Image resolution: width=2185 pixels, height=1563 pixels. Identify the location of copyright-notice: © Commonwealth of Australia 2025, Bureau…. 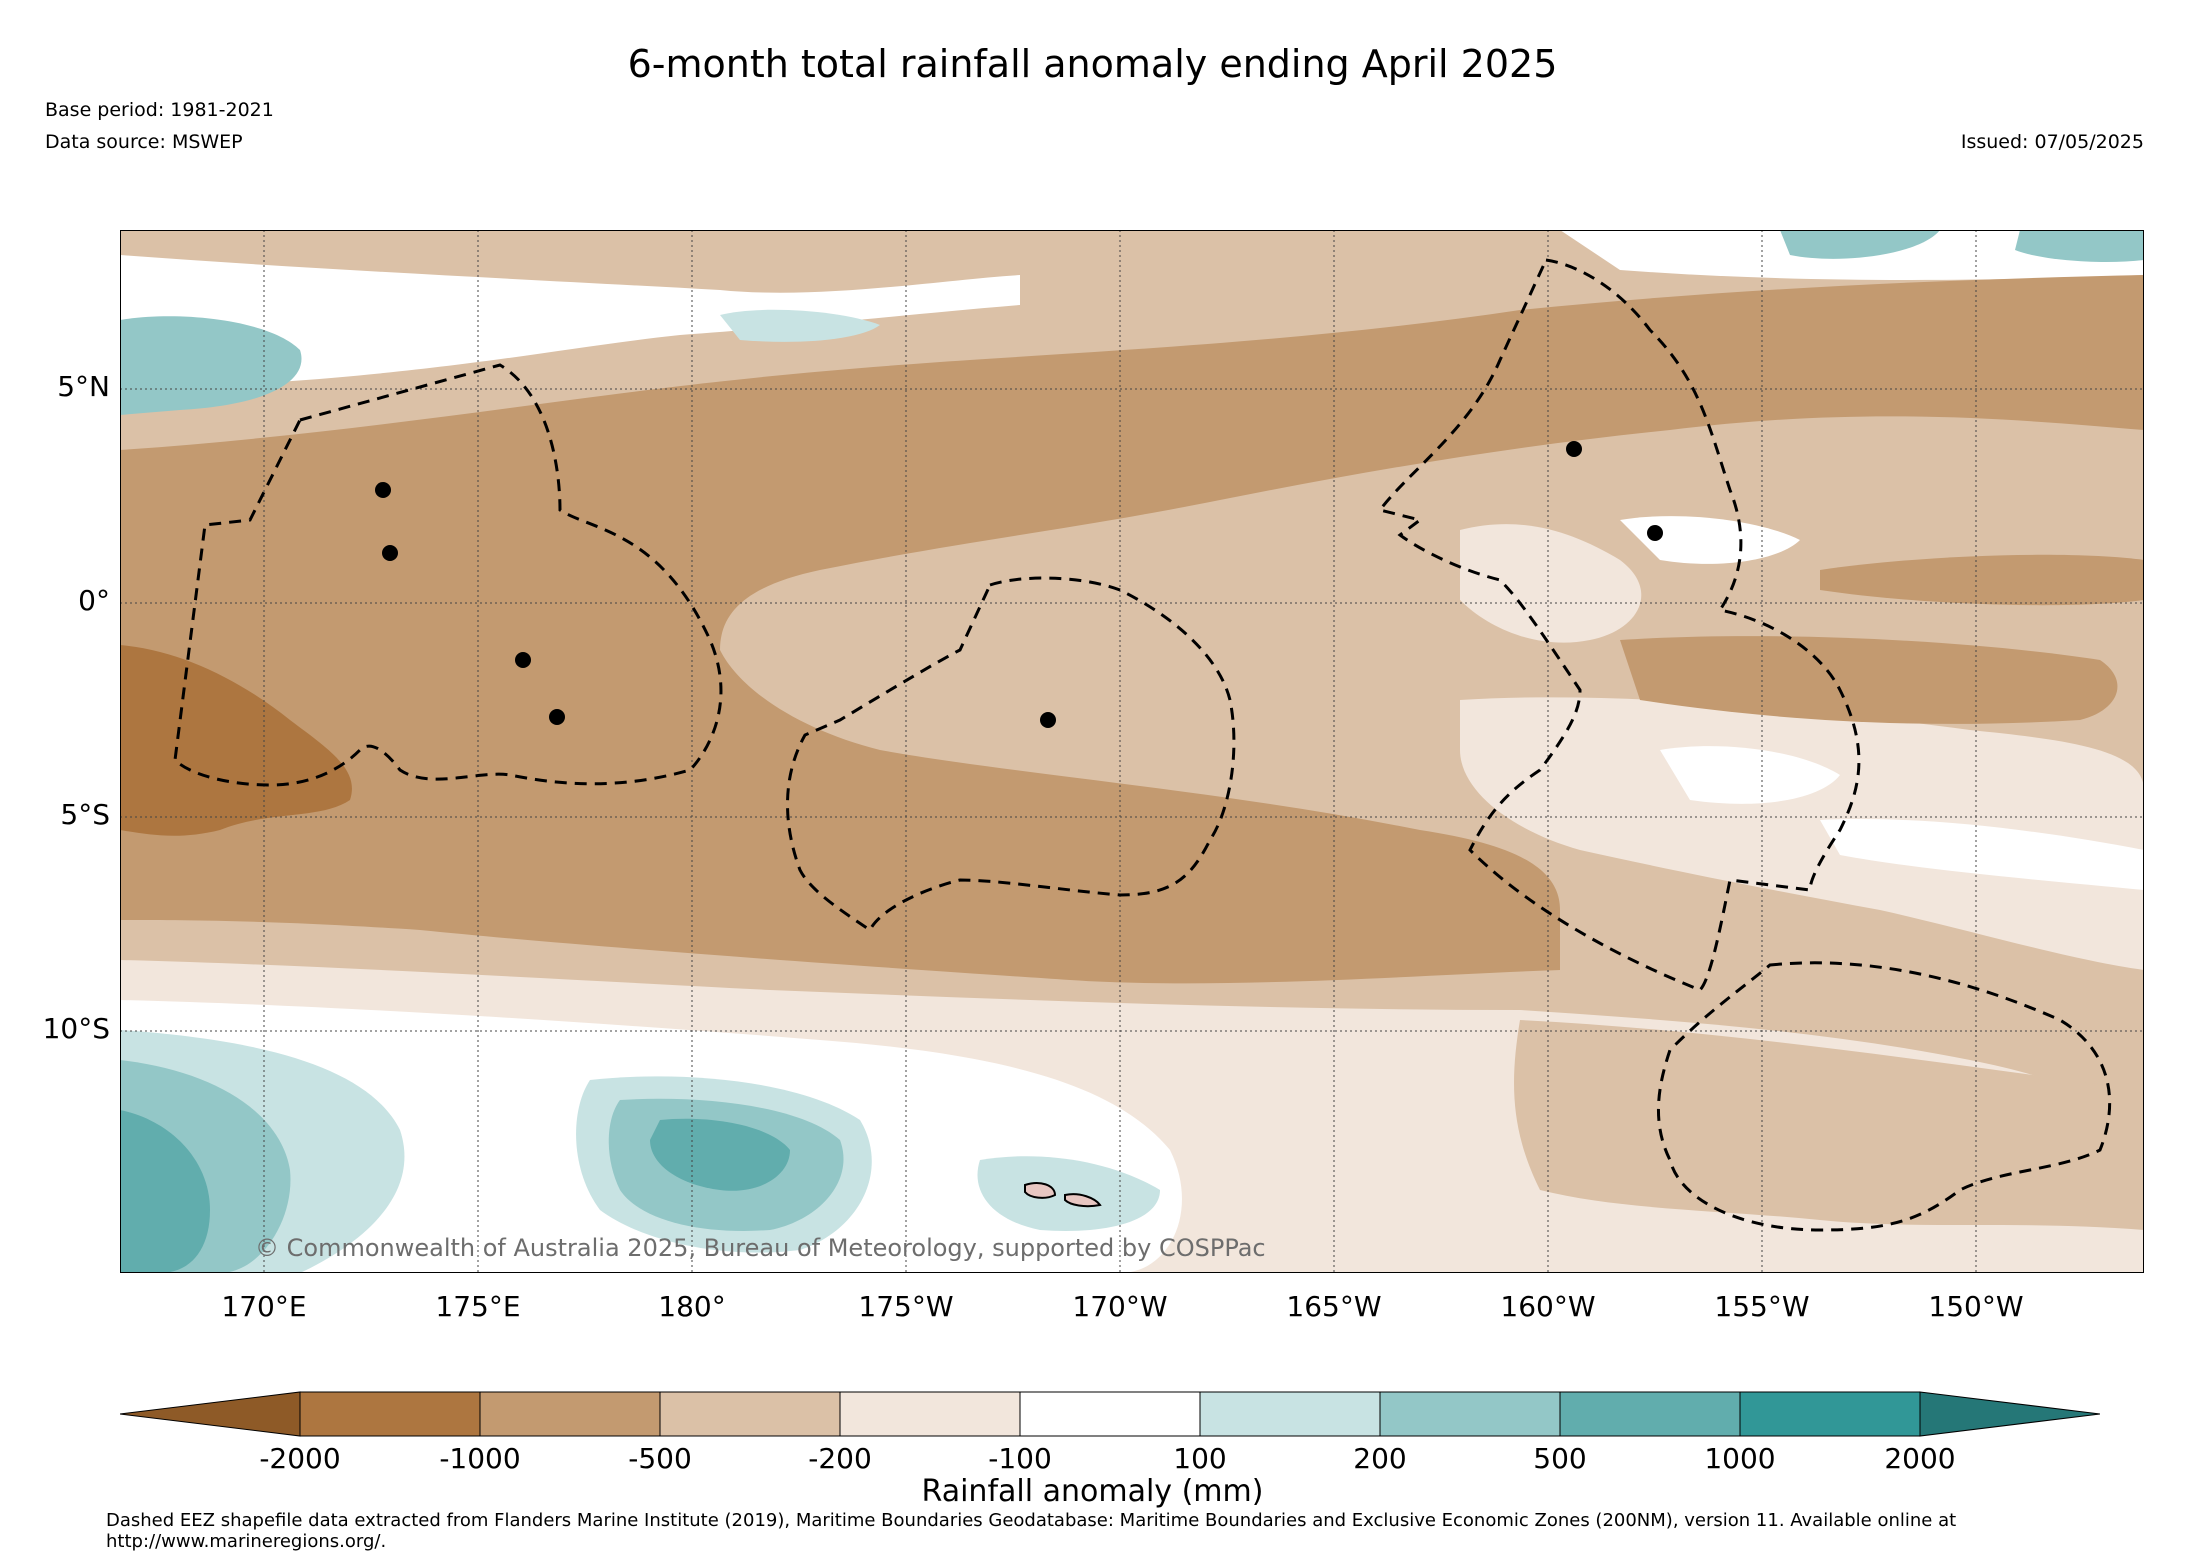
(760, 1248).